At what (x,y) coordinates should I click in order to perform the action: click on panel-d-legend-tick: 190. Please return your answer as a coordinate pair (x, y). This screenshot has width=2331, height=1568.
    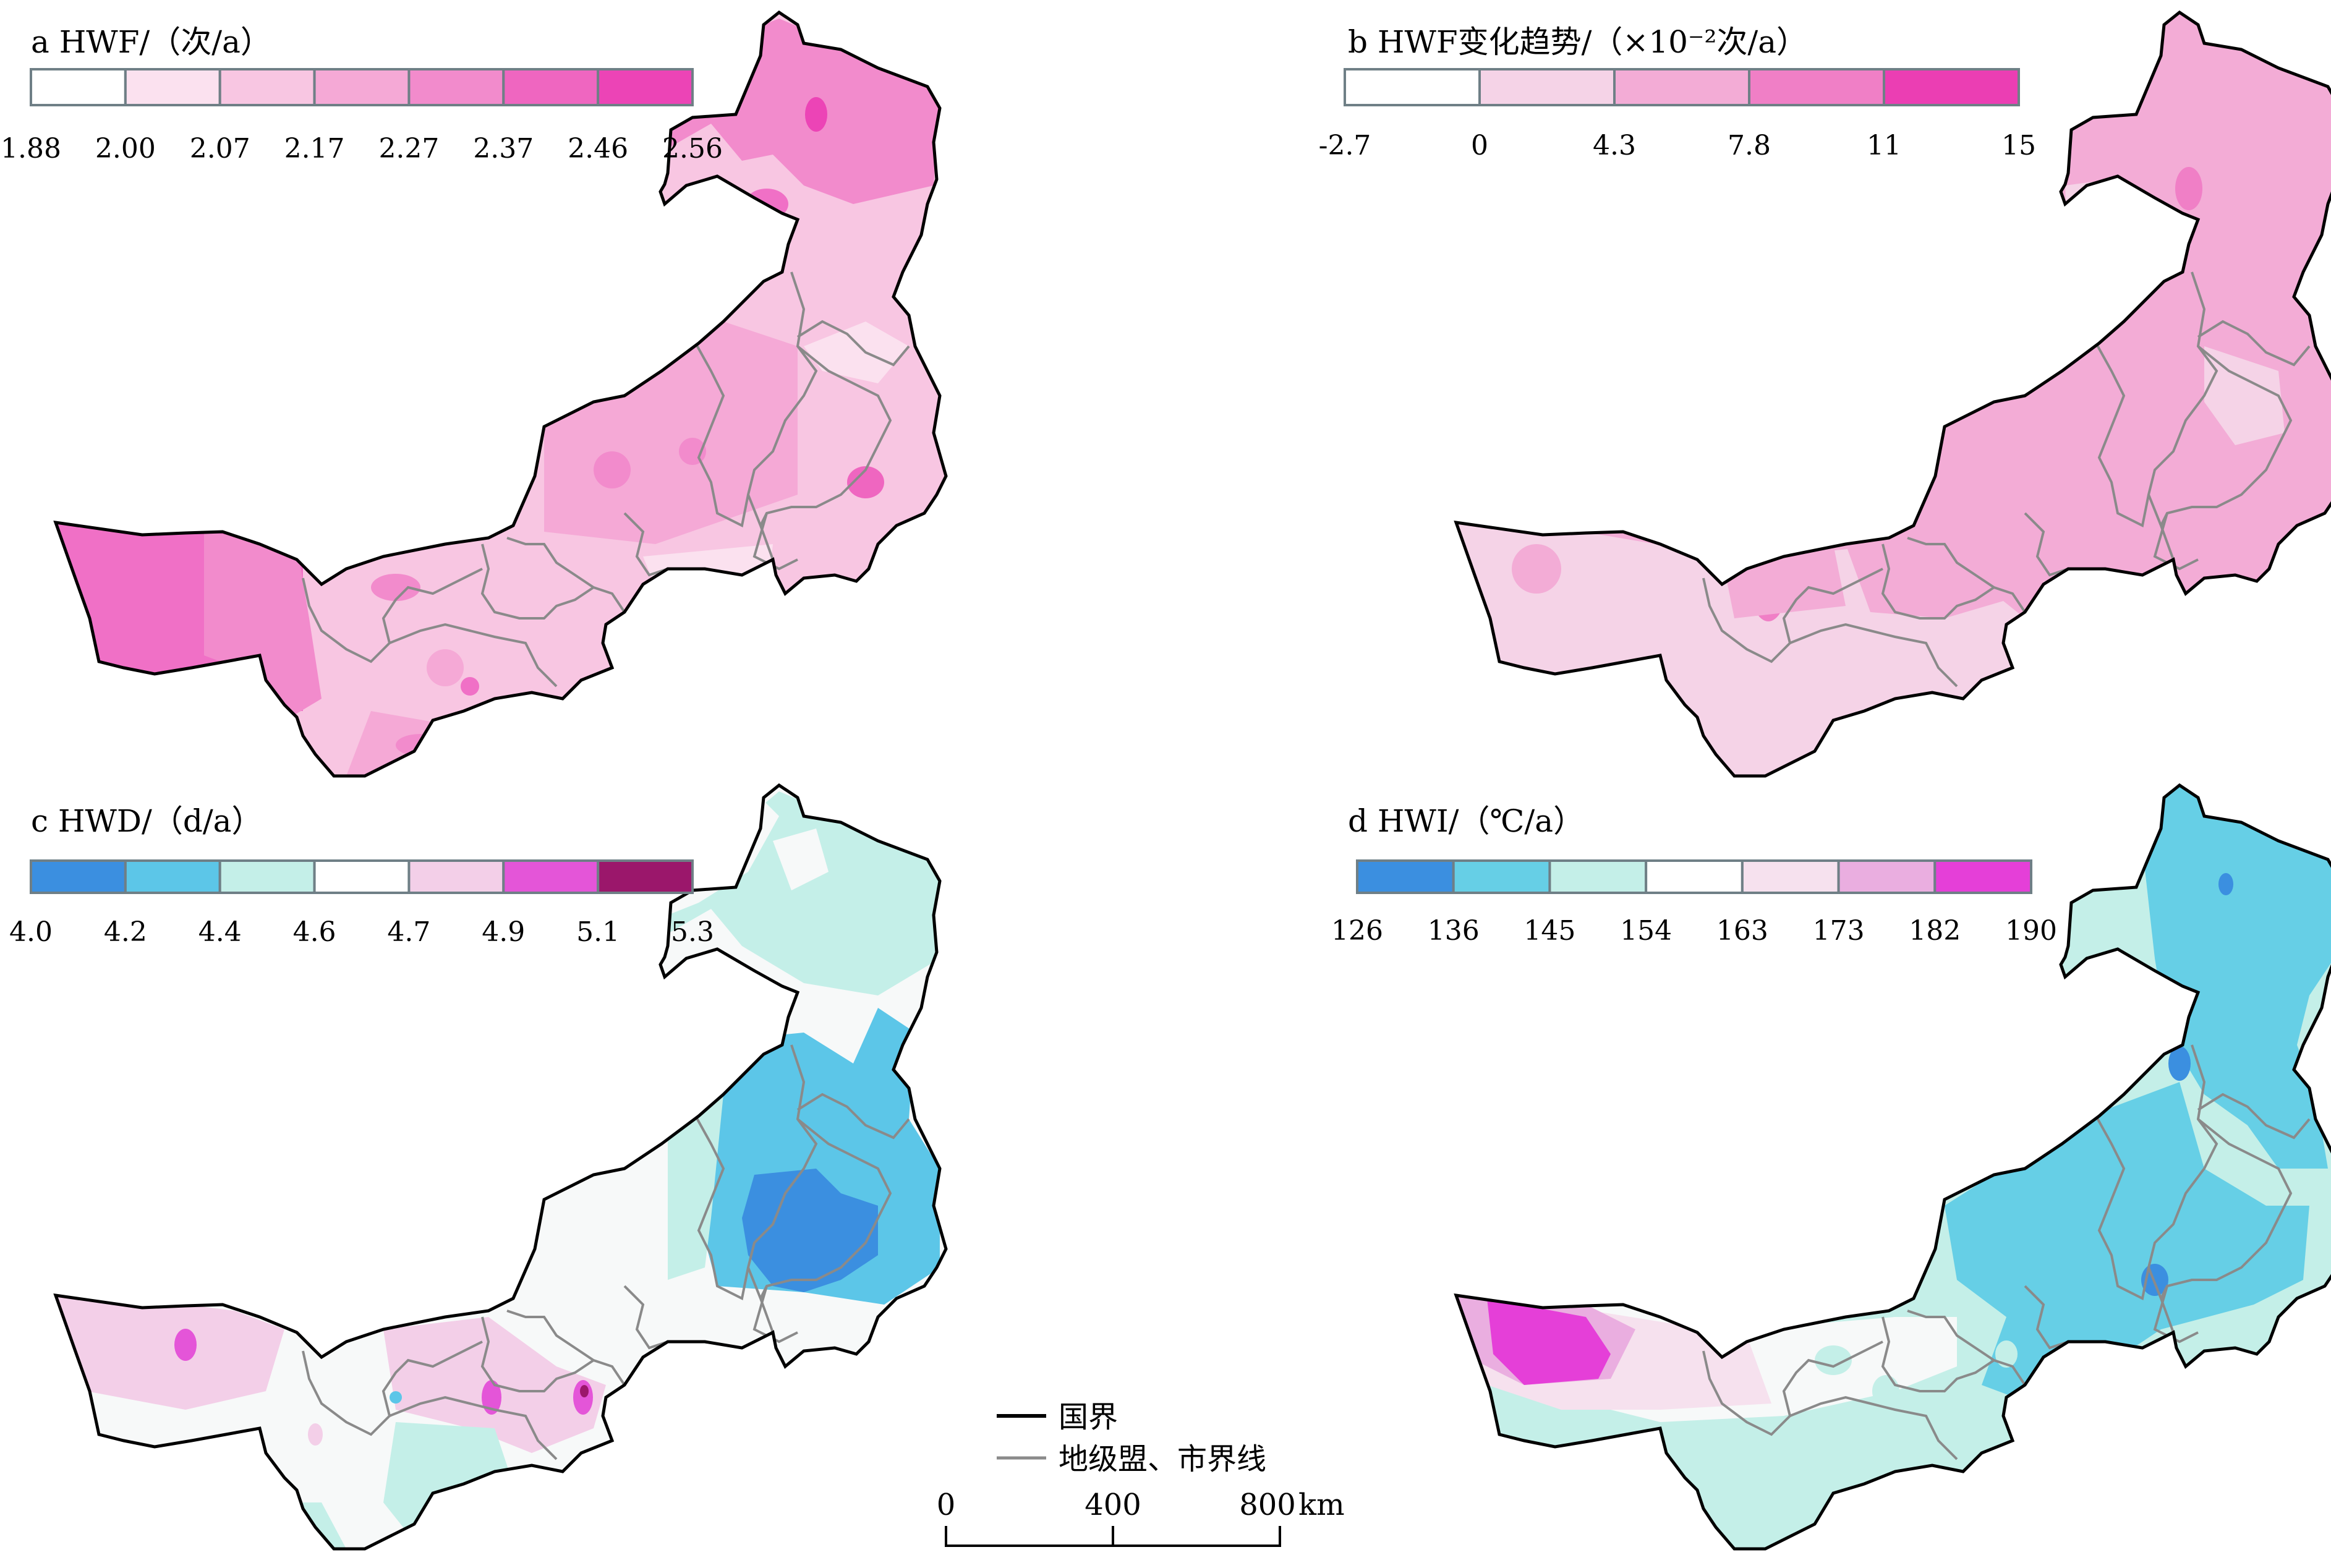
    Looking at the image, I should click on (2031, 931).